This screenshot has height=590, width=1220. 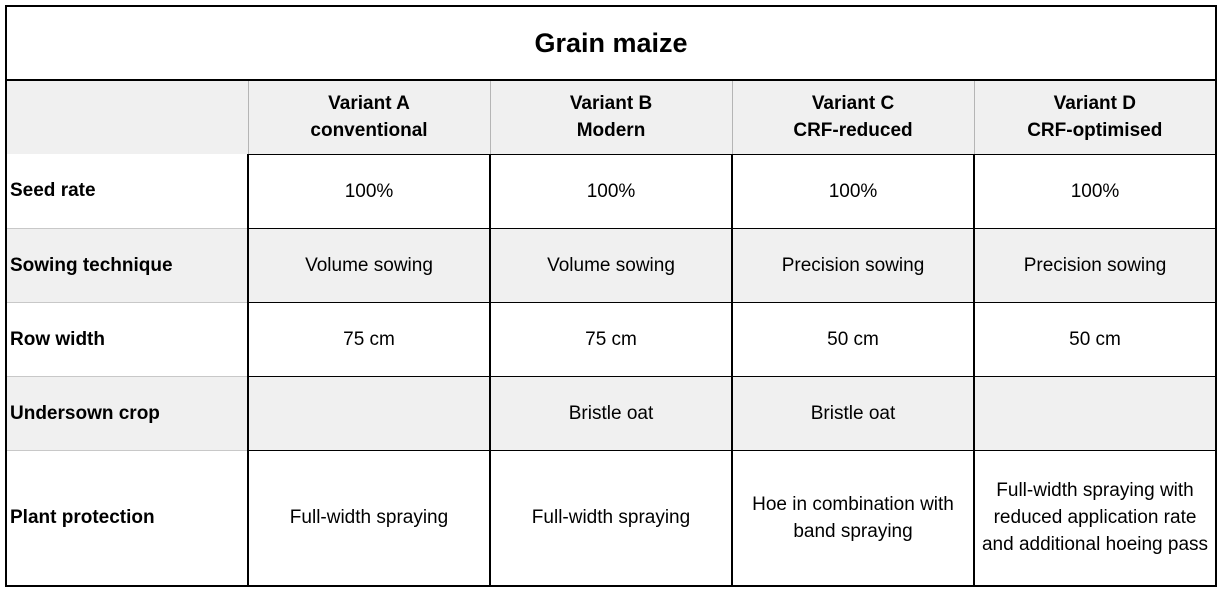 I want to click on column-header-name: Variant D, so click(x=1094, y=104).